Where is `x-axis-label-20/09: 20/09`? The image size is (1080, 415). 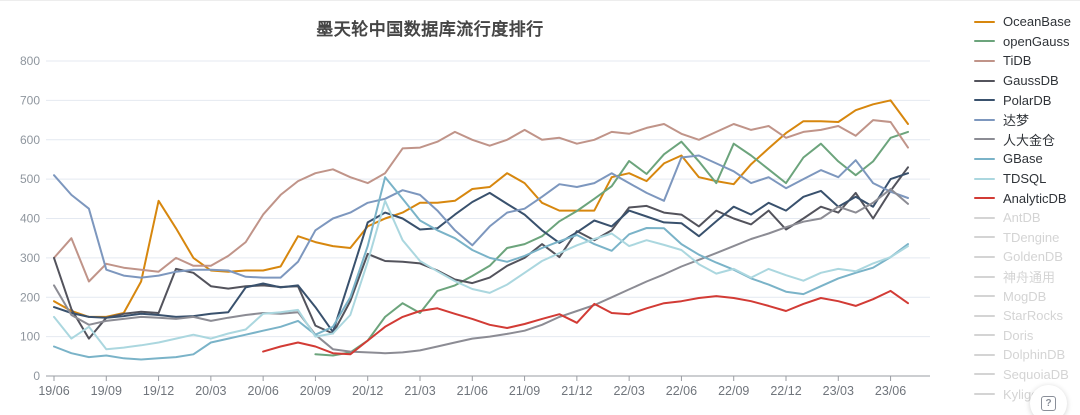 x-axis-label-20/09: 20/09 is located at coordinates (315, 391).